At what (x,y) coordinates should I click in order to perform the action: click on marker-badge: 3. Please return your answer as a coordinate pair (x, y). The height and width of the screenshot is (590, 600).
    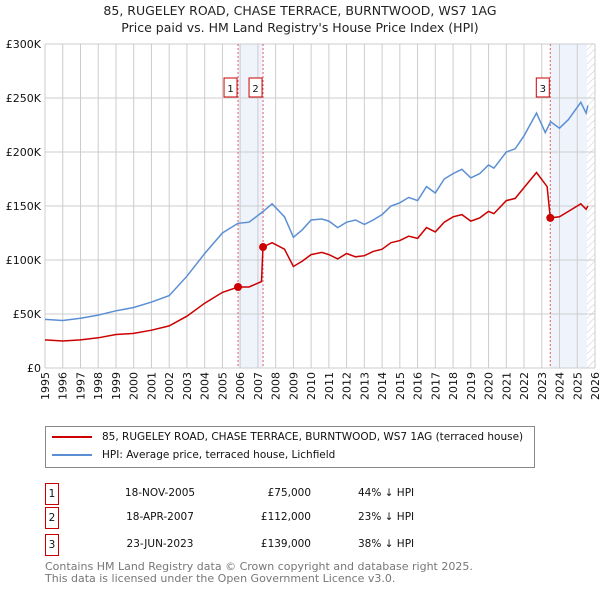
    Looking at the image, I should click on (52, 545).